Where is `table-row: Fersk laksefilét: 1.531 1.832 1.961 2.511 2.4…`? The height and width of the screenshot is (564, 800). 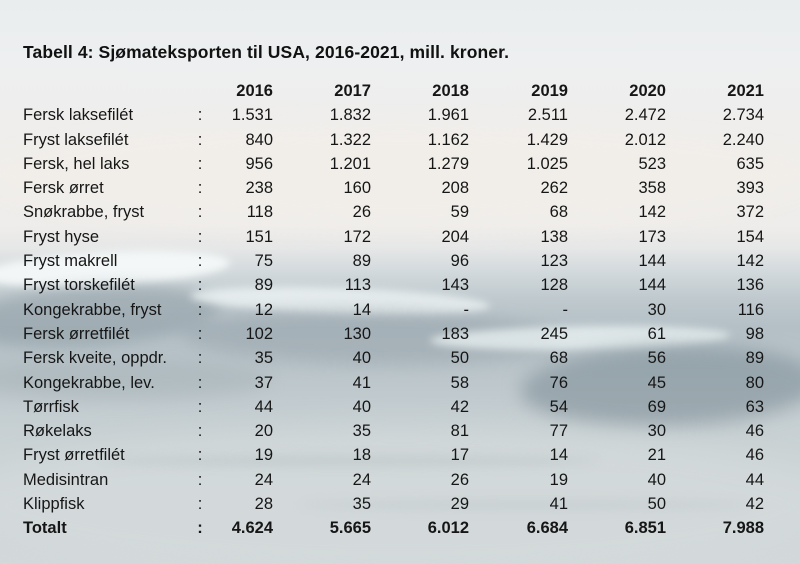
table-row: Fersk laksefilét: 1.531 1.832 1.961 2.511 2.4… is located at coordinates (393, 115).